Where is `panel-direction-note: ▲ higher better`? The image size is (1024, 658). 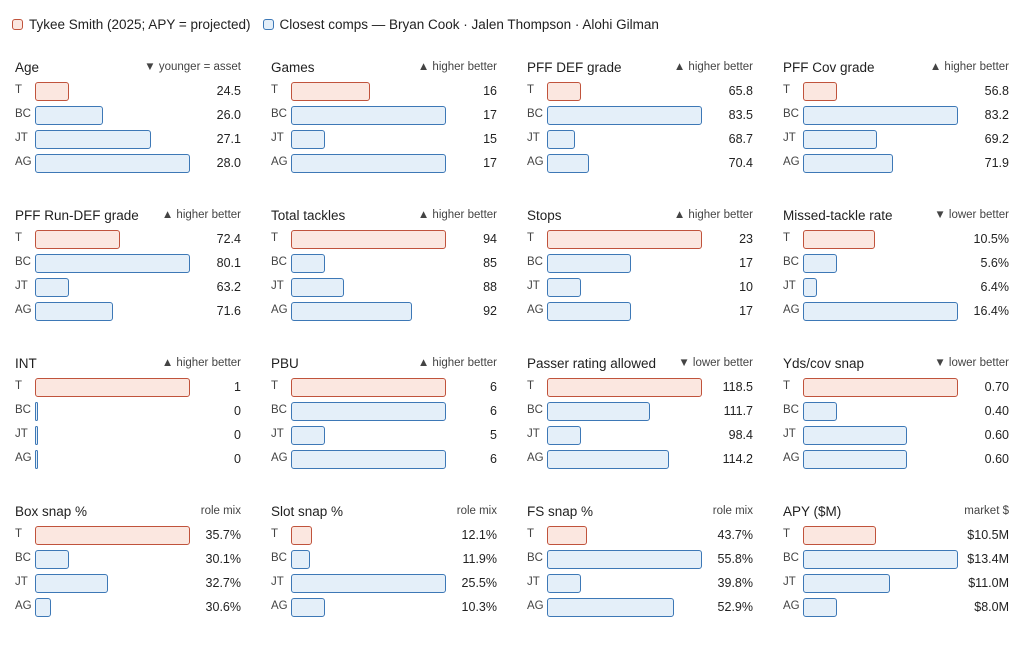 panel-direction-note: ▲ higher better is located at coordinates (201, 363).